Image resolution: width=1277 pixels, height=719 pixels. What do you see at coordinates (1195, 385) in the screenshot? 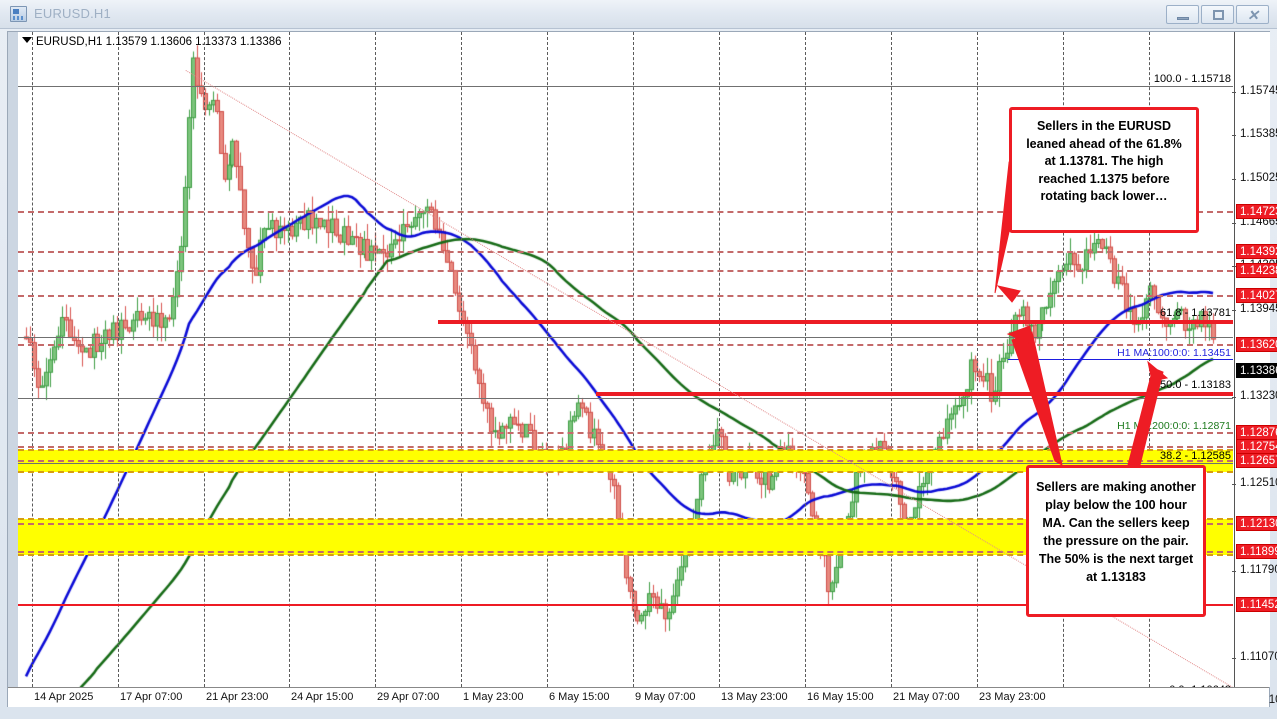
I see `fib-level-label: 50.0 - 1.13183` at bounding box center [1195, 385].